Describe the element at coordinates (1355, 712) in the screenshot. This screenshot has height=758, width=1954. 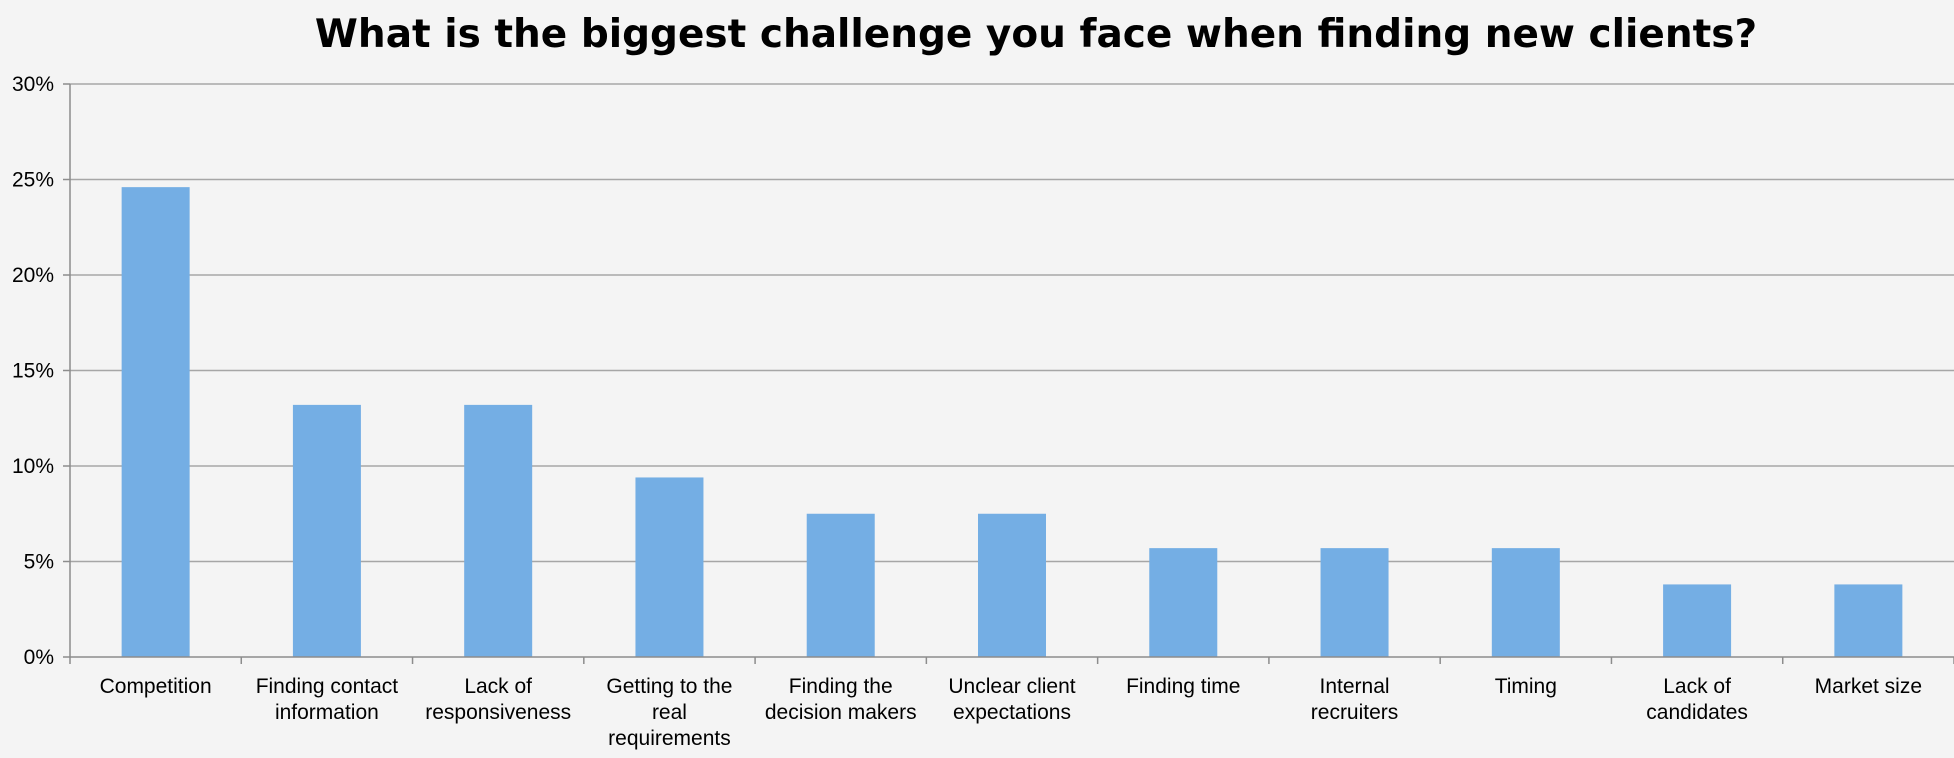
I see `x-category-label-line: recruiters` at that location.